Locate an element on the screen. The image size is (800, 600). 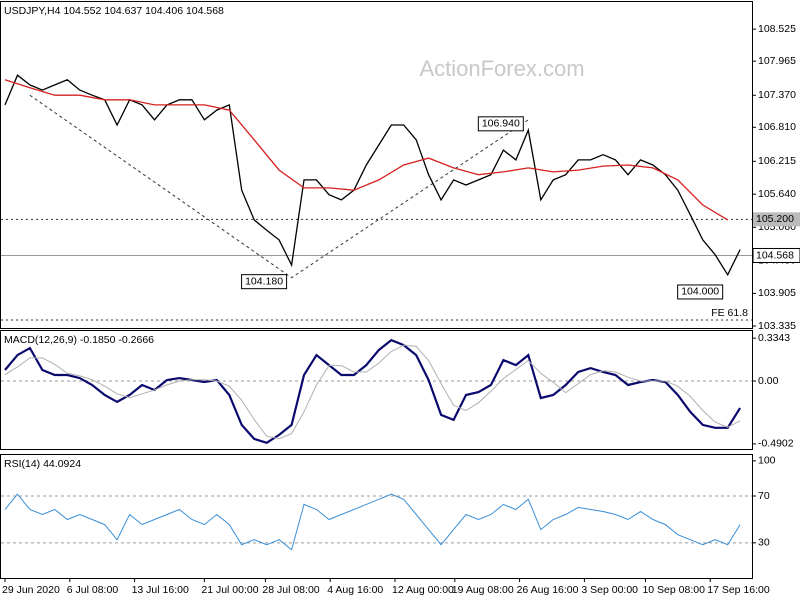
y-tick-label: 100 is located at coordinates (767, 461).